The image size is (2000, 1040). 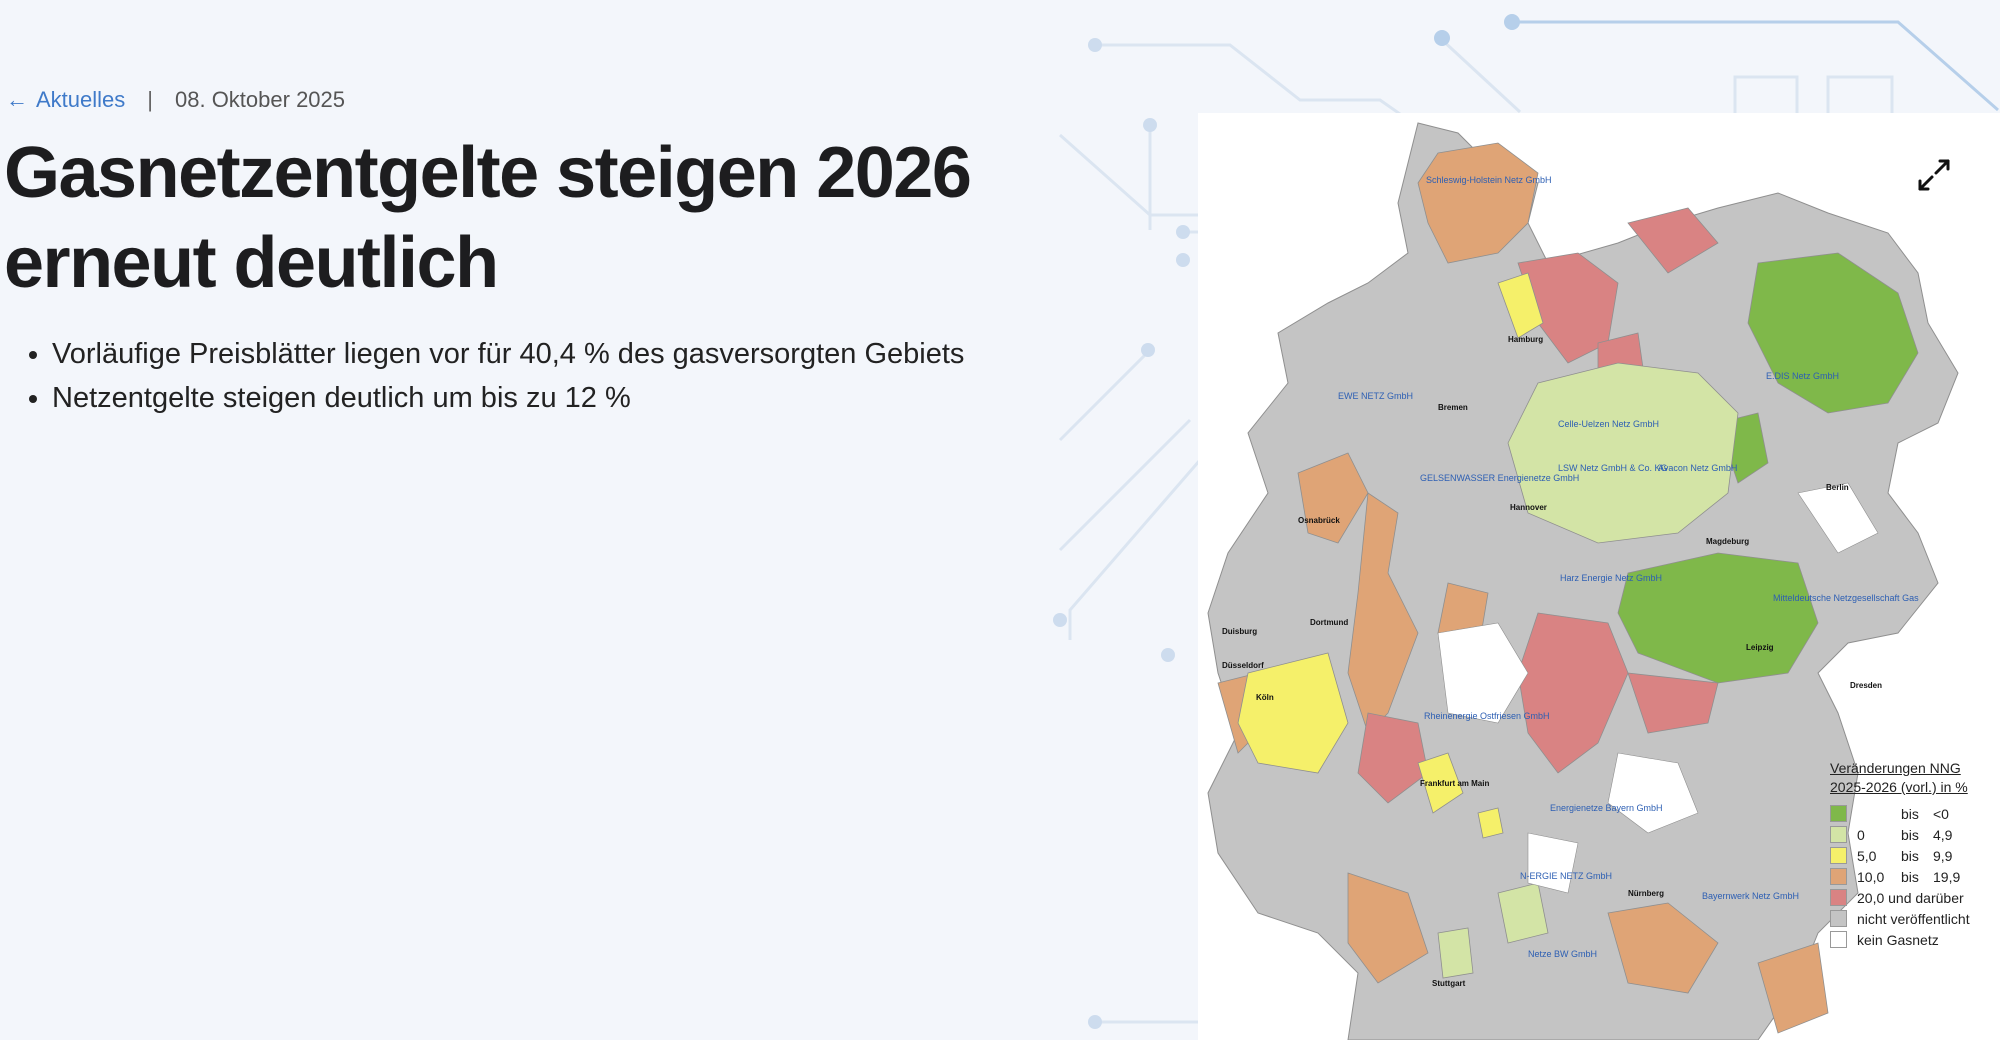 What do you see at coordinates (1606, 808) in the screenshot?
I see `map-operator-label: Energienetze Bayern GmbH` at bounding box center [1606, 808].